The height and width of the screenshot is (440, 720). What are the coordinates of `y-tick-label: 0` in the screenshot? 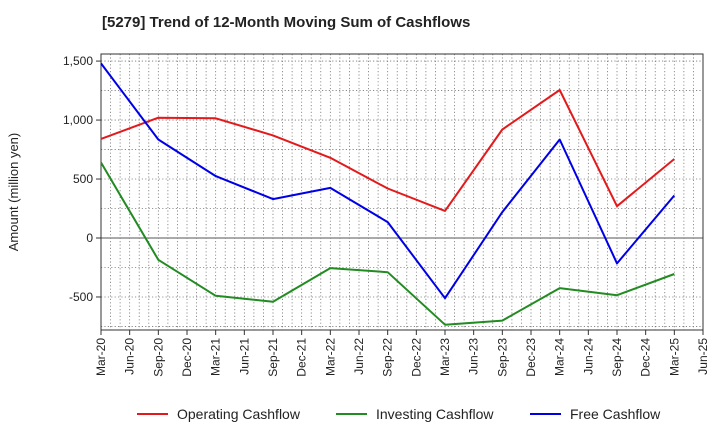 It's located at (89, 238).